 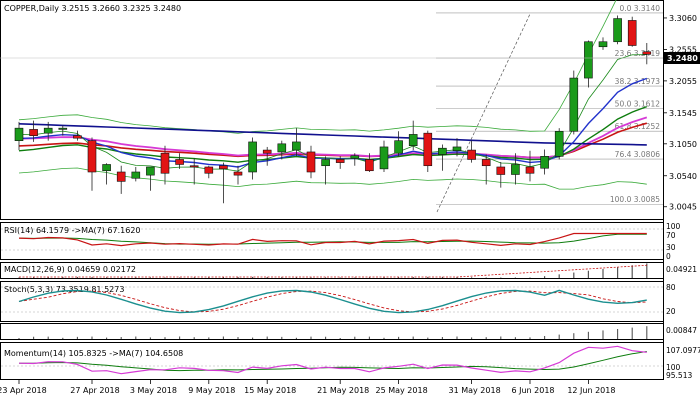 What do you see at coordinates (681, 269) in the screenshot?
I see `macd-axis-top: 0.04921` at bounding box center [681, 269].